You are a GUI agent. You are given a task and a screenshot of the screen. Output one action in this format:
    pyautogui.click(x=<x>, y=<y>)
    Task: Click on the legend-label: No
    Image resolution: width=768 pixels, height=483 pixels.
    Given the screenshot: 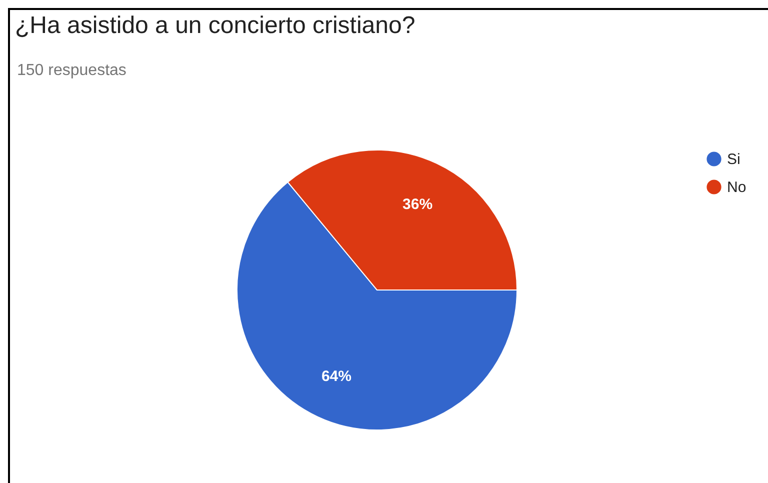 What is the action you would take?
    pyautogui.click(x=736, y=187)
    